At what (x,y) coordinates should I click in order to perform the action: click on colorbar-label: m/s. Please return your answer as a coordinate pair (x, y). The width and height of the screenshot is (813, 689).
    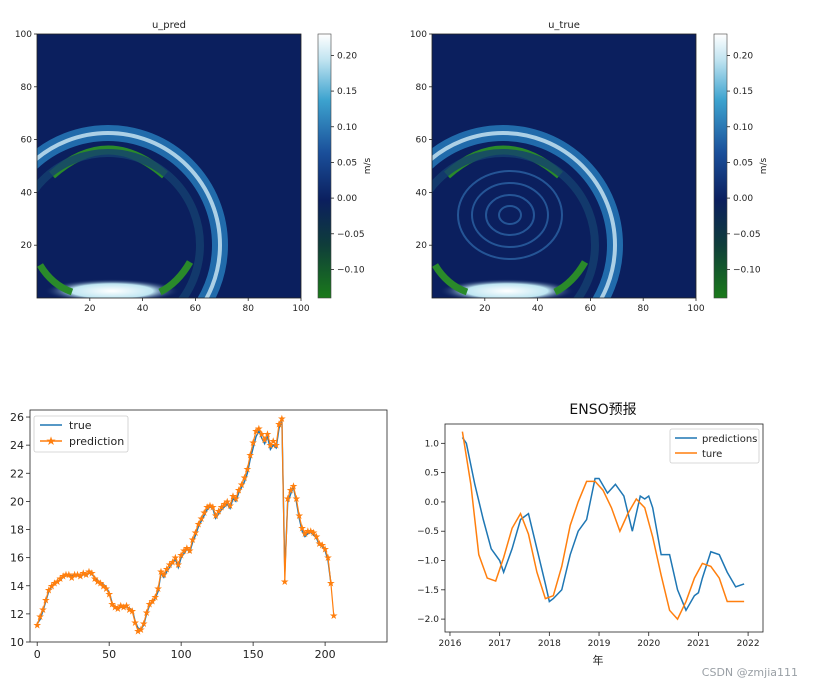
    Looking at the image, I should click on (764, 165).